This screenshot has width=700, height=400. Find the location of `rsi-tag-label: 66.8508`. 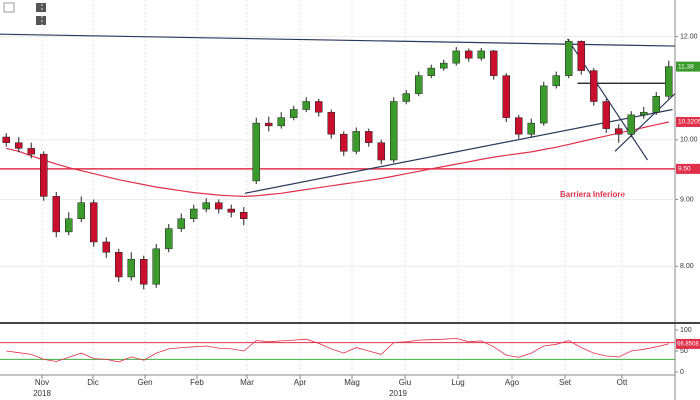

rsi-tag-label: 66.8508 is located at coordinates (688, 345).